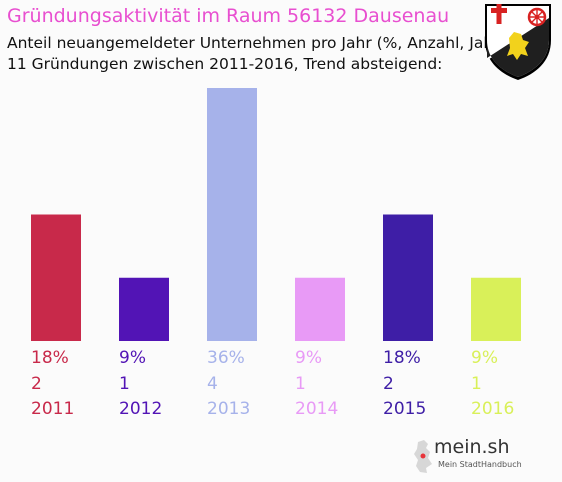  Describe the element at coordinates (480, 464) in the screenshot. I see `logo-tagline: Mein StadtHandbuch` at that location.